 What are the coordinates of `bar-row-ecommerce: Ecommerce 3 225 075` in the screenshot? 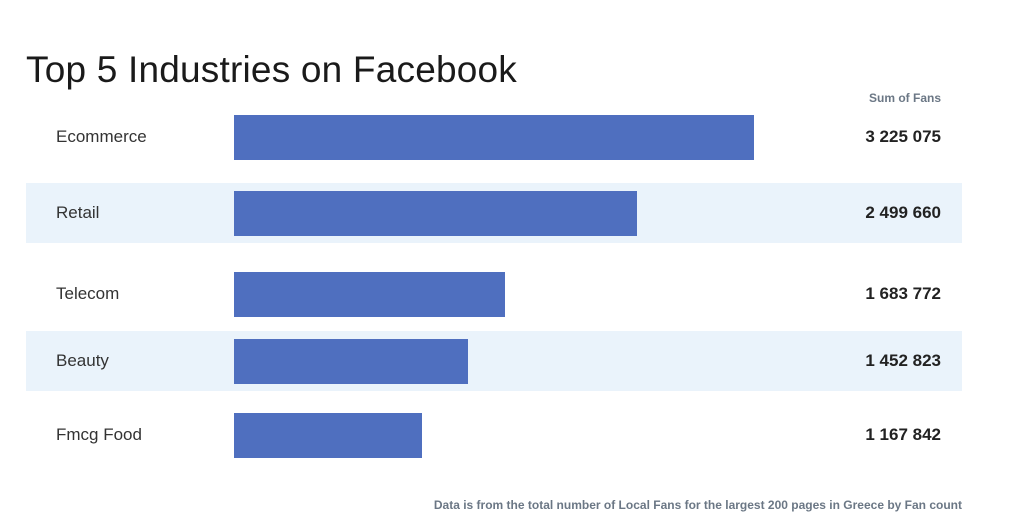 It's located at (494, 137).